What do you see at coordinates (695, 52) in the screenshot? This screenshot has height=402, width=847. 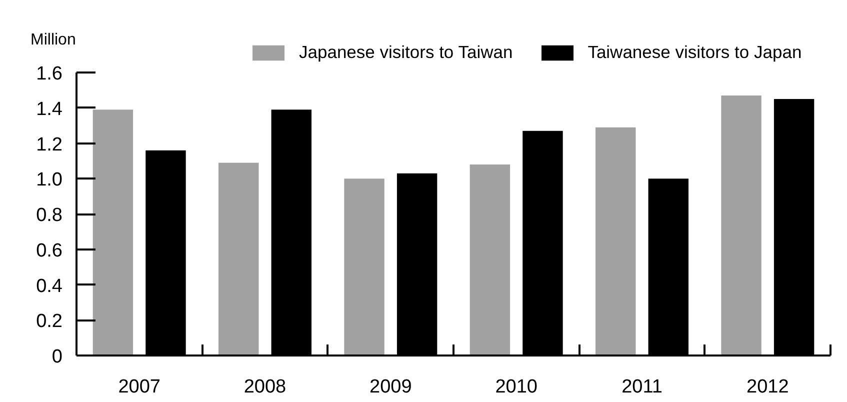 I see `legend-label: Taiwanese visitors to Japan` at bounding box center [695, 52].